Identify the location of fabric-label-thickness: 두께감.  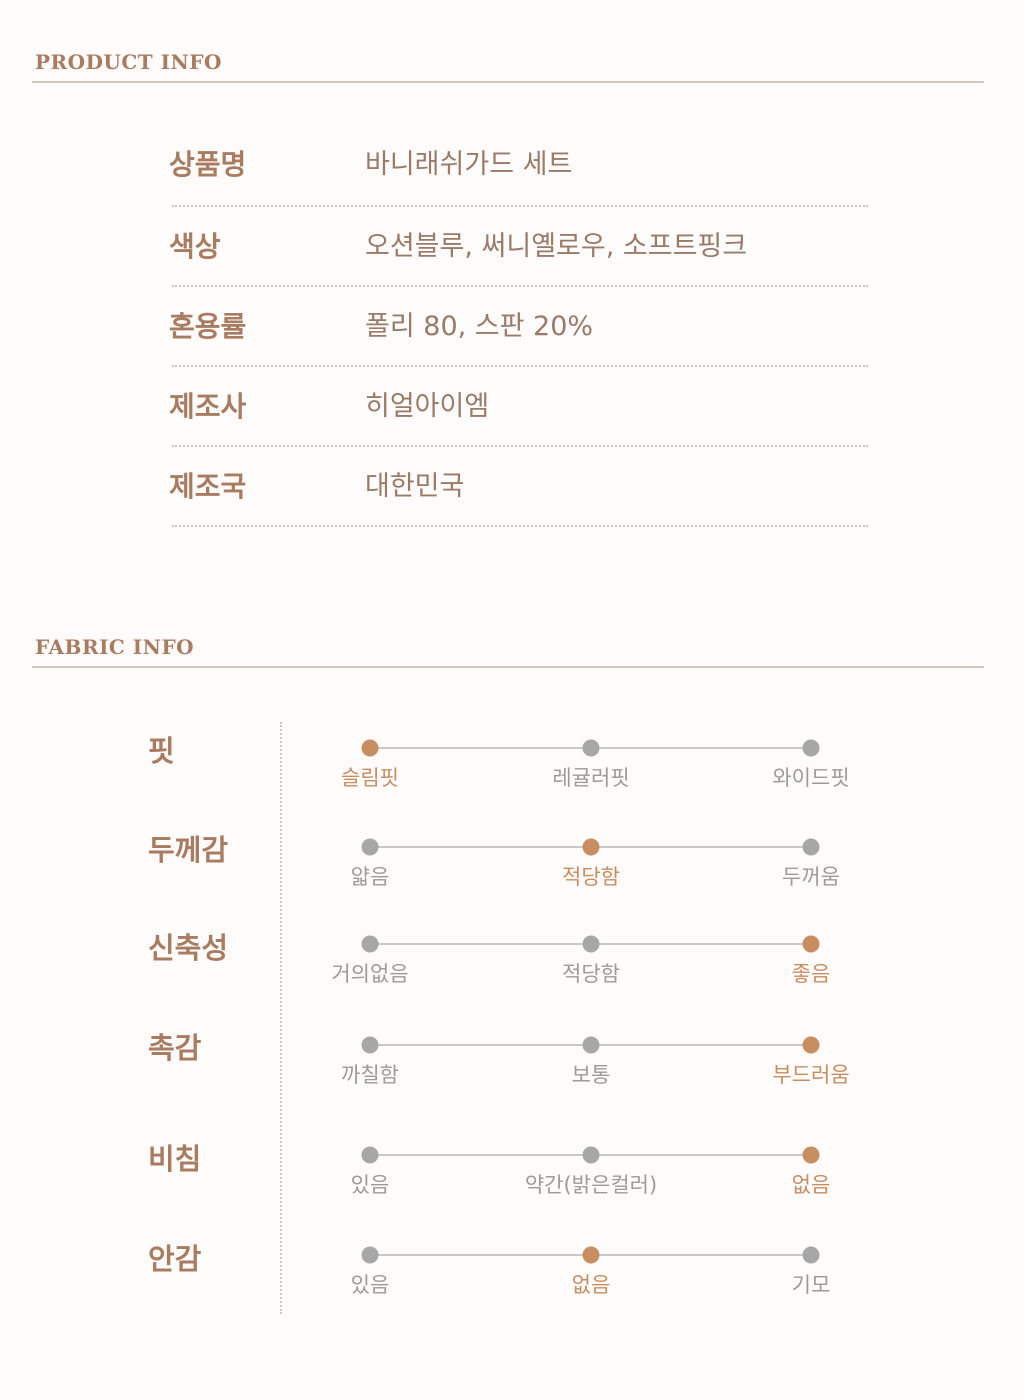
(188, 850).